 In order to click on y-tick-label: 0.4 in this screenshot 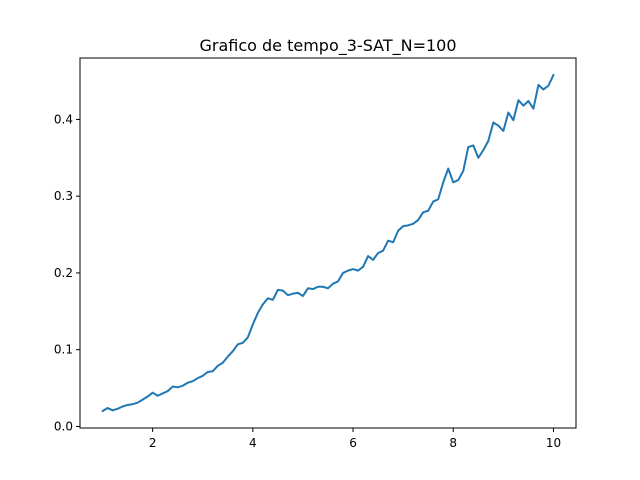, I will do `click(63, 119)`.